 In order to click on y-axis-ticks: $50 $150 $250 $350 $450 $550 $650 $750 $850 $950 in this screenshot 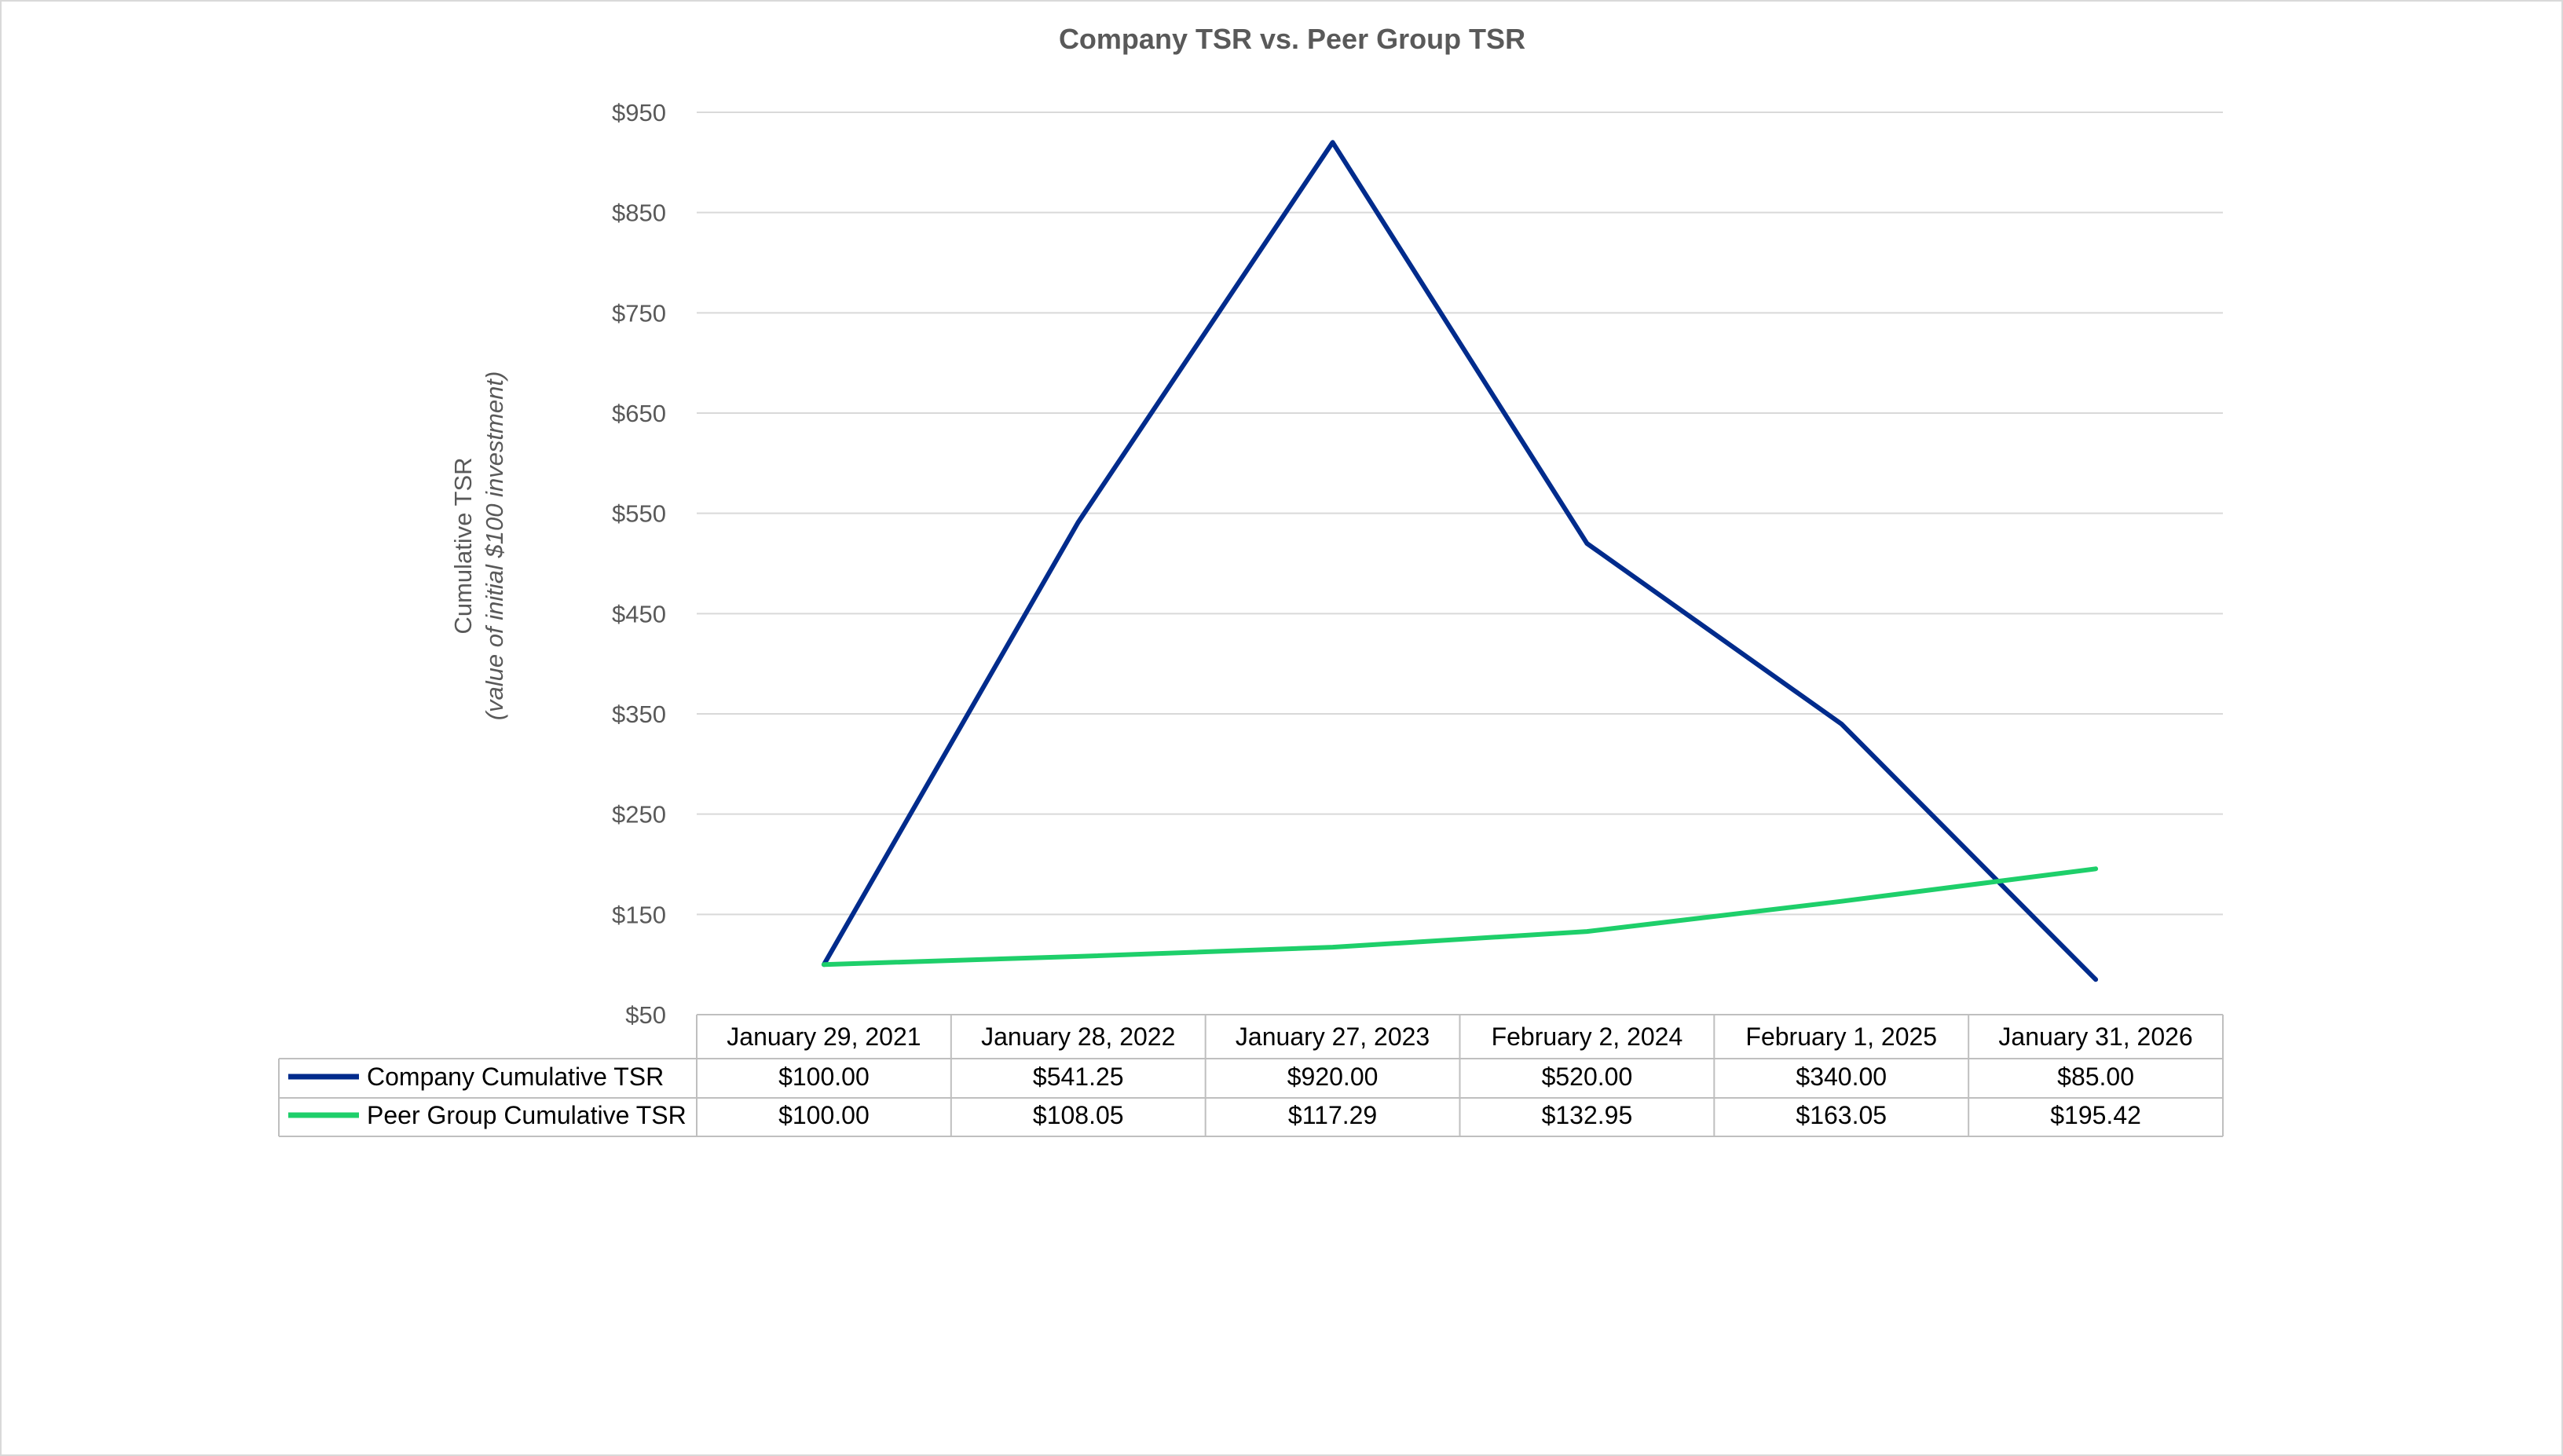, I will do `click(639, 564)`.